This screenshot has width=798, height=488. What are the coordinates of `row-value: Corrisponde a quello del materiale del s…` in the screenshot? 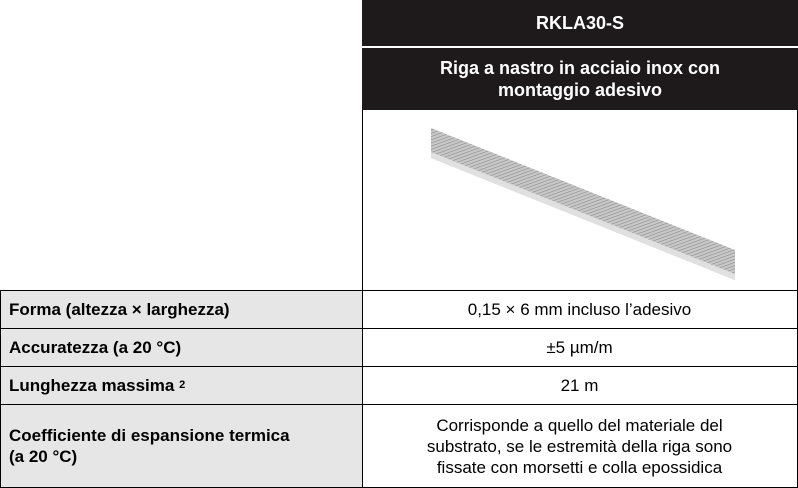 It's located at (580, 446).